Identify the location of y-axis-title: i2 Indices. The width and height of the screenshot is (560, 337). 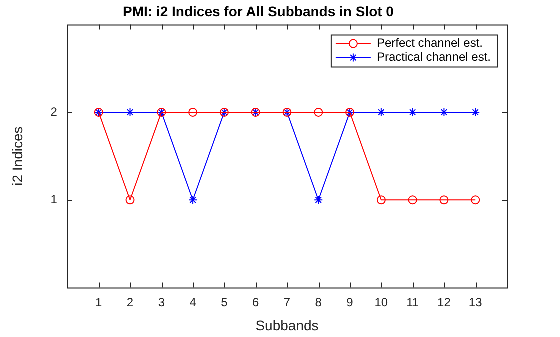
(17, 156).